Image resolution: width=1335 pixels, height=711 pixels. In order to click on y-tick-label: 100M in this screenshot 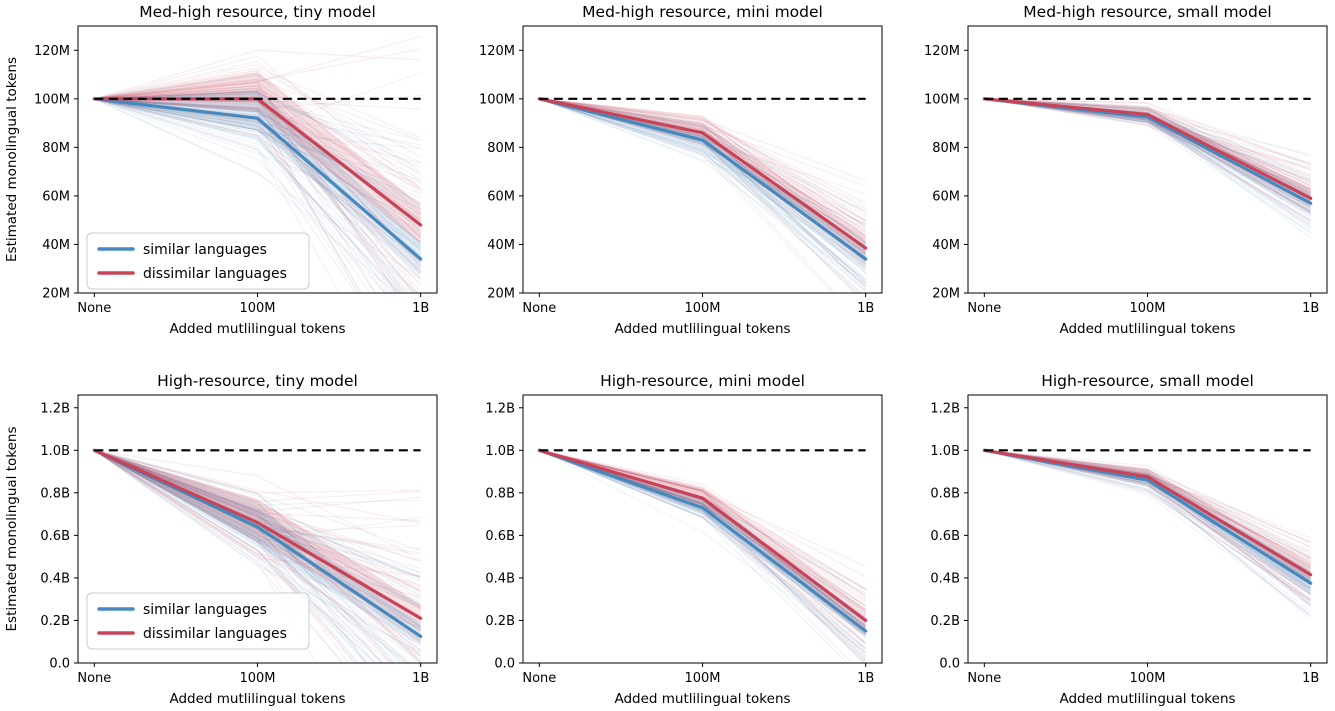, I will do `click(497, 99)`.